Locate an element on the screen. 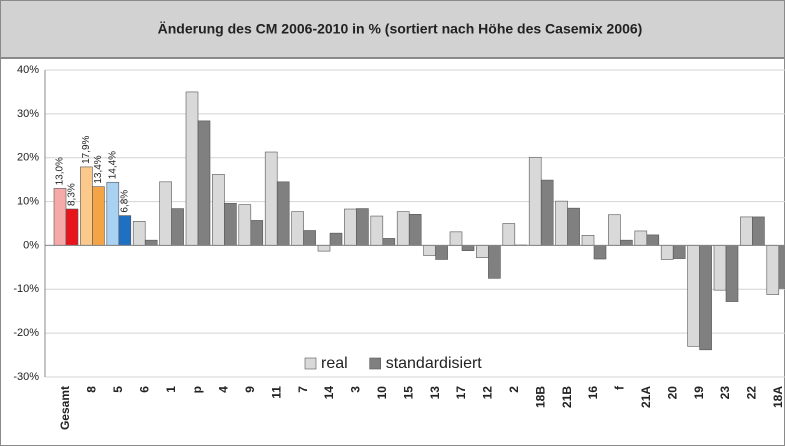 This screenshot has height=446, width=785. y-tick-label: -30% is located at coordinates (26, 377).